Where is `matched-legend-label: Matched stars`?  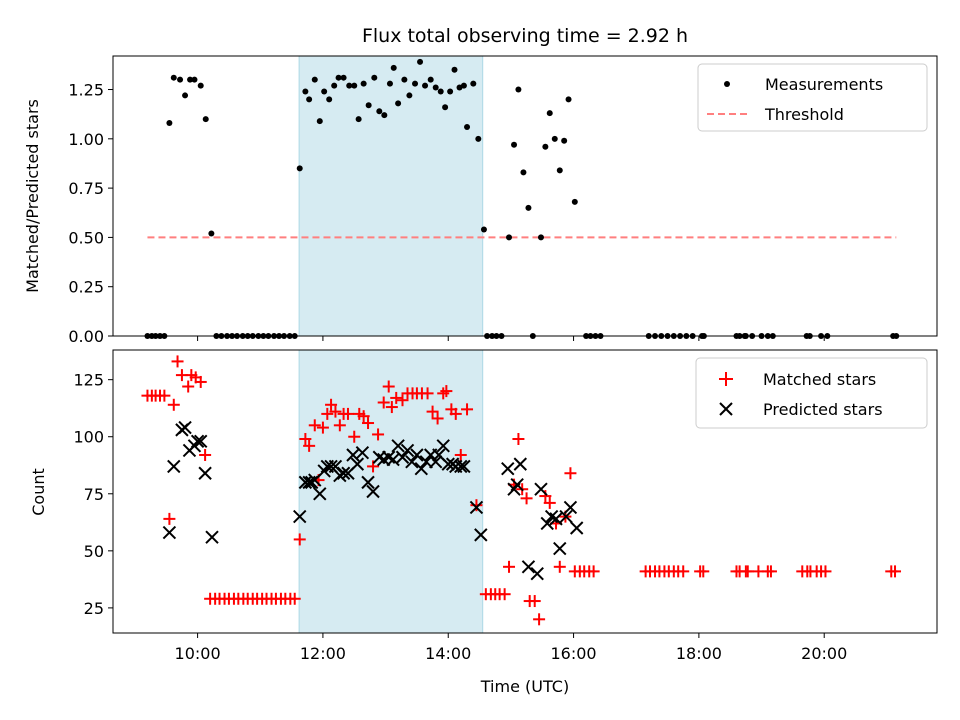
matched-legend-label: Matched stars is located at coordinates (819, 379).